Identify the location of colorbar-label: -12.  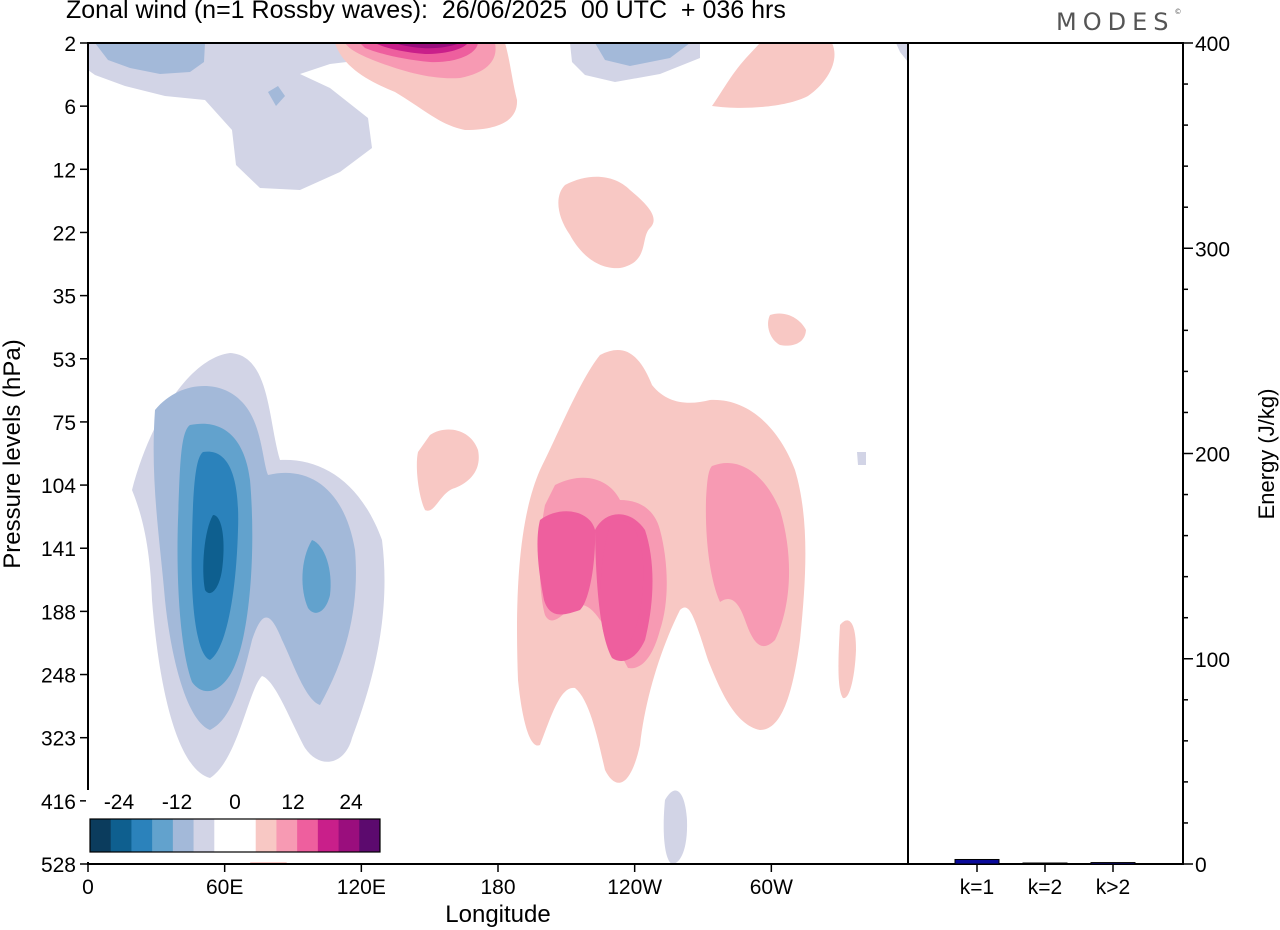
(177, 802).